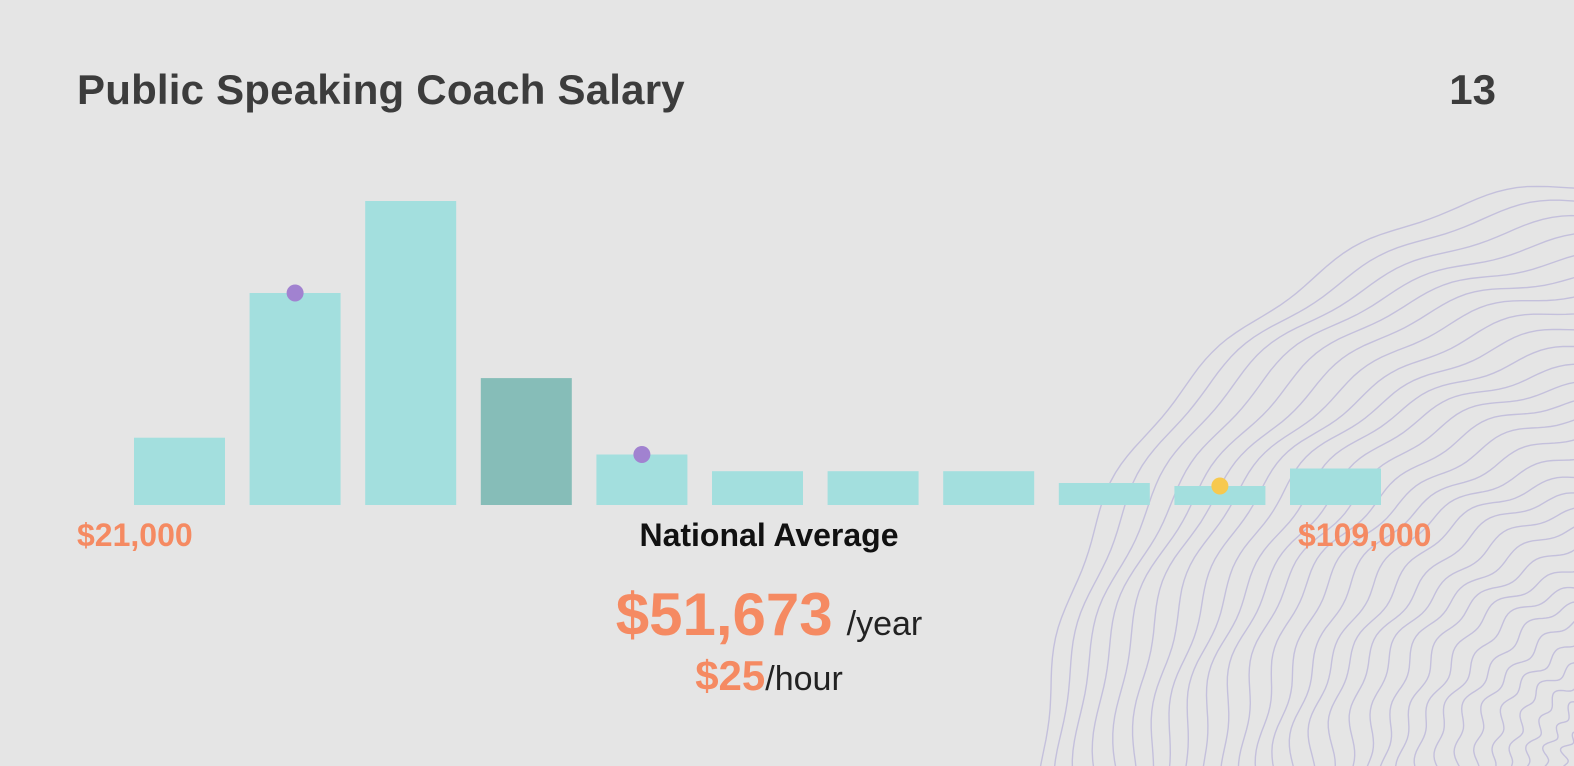  I want to click on hourly-wage-value: $25, so click(730, 675).